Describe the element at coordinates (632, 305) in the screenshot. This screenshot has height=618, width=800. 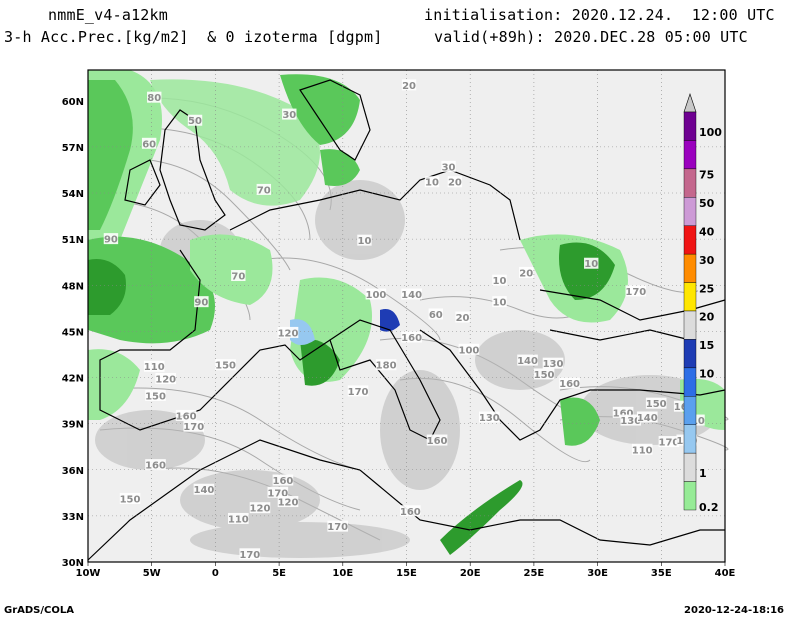
I see `coast-black-sea` at that location.